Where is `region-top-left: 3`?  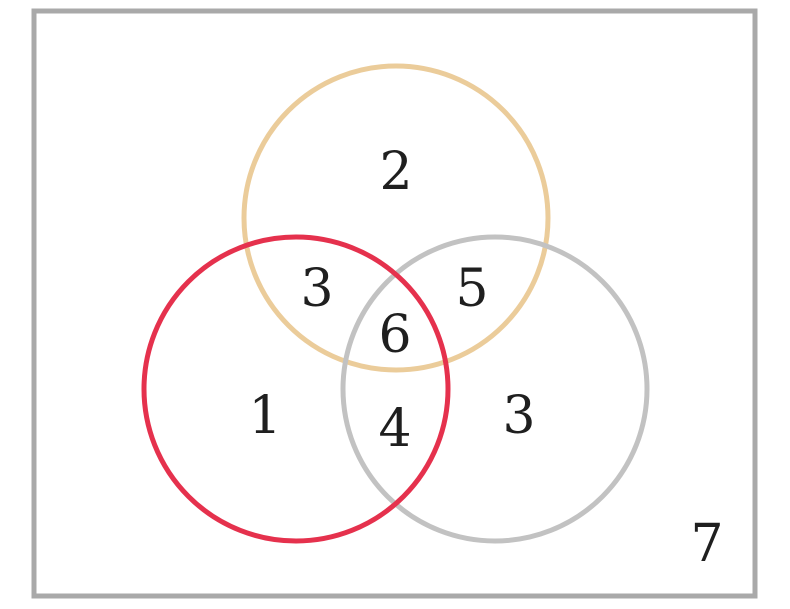 region-top-left: 3 is located at coordinates (316, 289).